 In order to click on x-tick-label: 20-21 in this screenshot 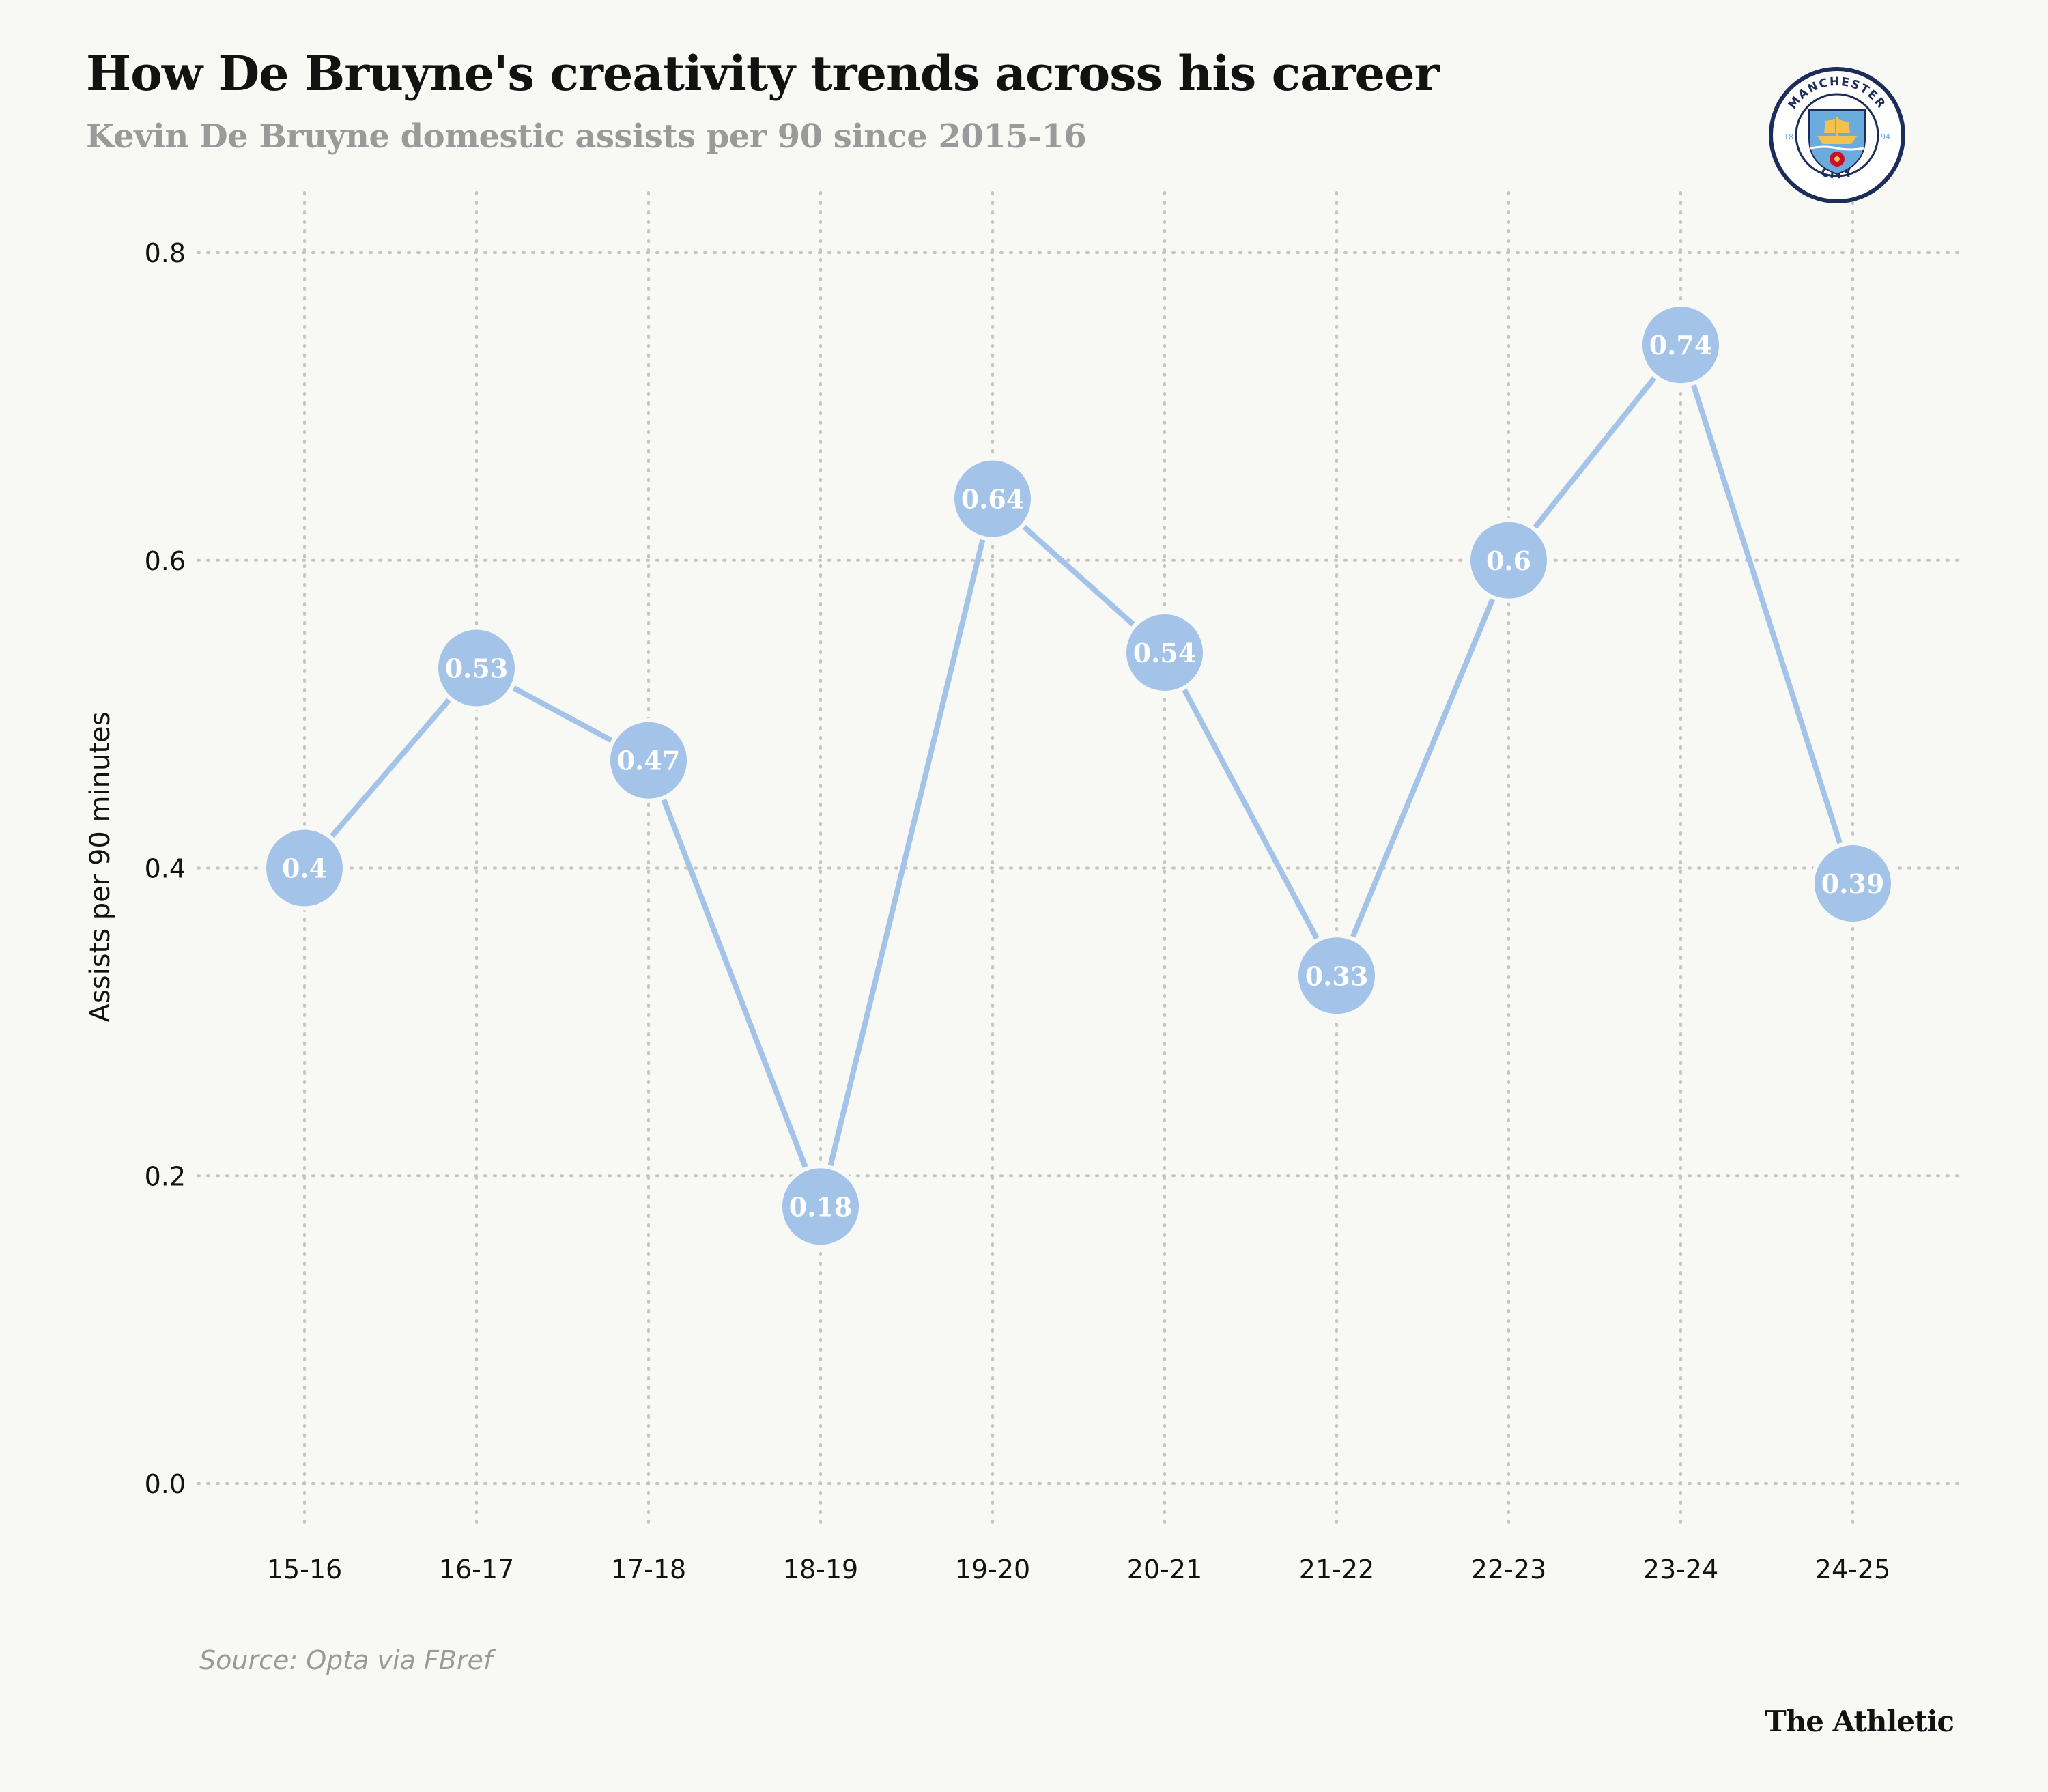, I will do `click(1164, 1569)`.